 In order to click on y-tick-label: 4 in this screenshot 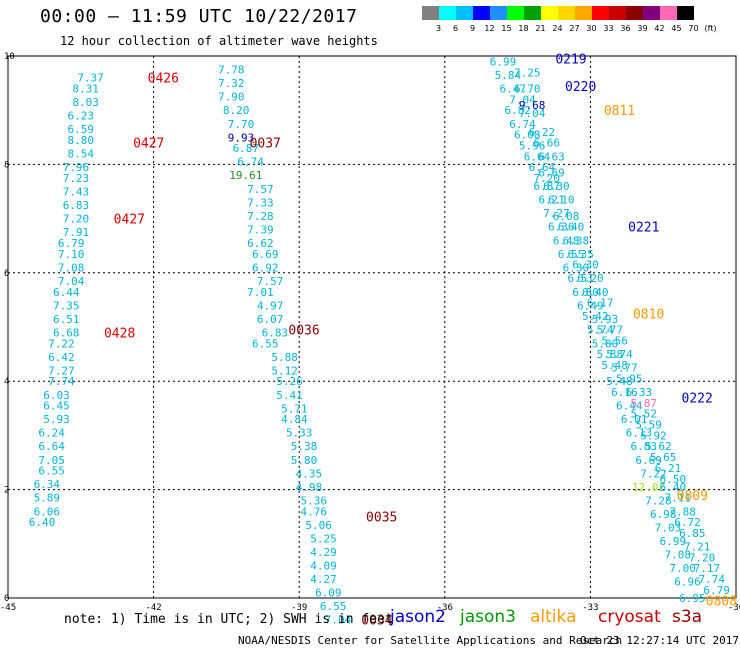, I will do `click(6, 382)`.